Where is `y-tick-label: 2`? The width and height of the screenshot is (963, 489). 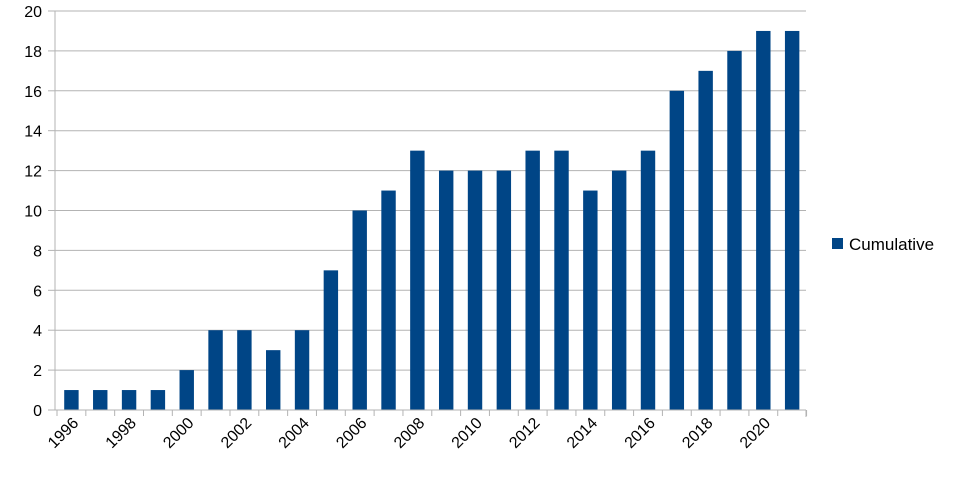
y-tick-label: 2 is located at coordinates (37, 371).